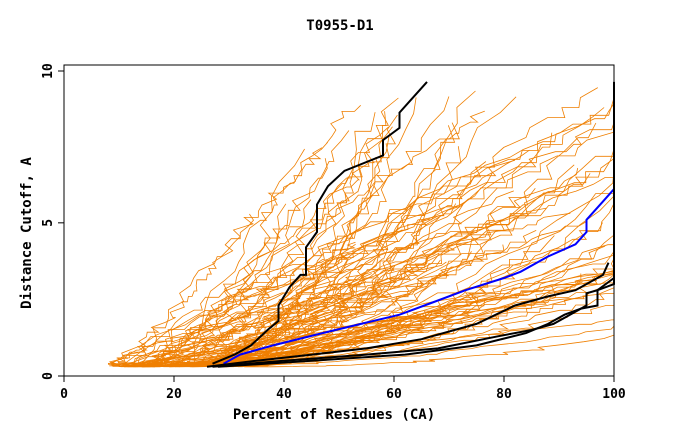 This screenshot has width=680, height=440. I want to click on x-axis-label: Percent of Residues (CA), so click(334, 415).